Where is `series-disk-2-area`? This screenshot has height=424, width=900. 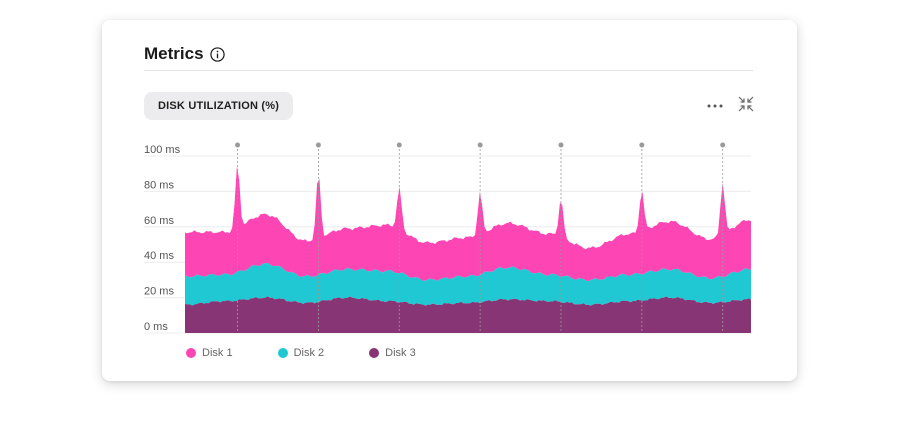
series-disk-2-area is located at coordinates (468, 284).